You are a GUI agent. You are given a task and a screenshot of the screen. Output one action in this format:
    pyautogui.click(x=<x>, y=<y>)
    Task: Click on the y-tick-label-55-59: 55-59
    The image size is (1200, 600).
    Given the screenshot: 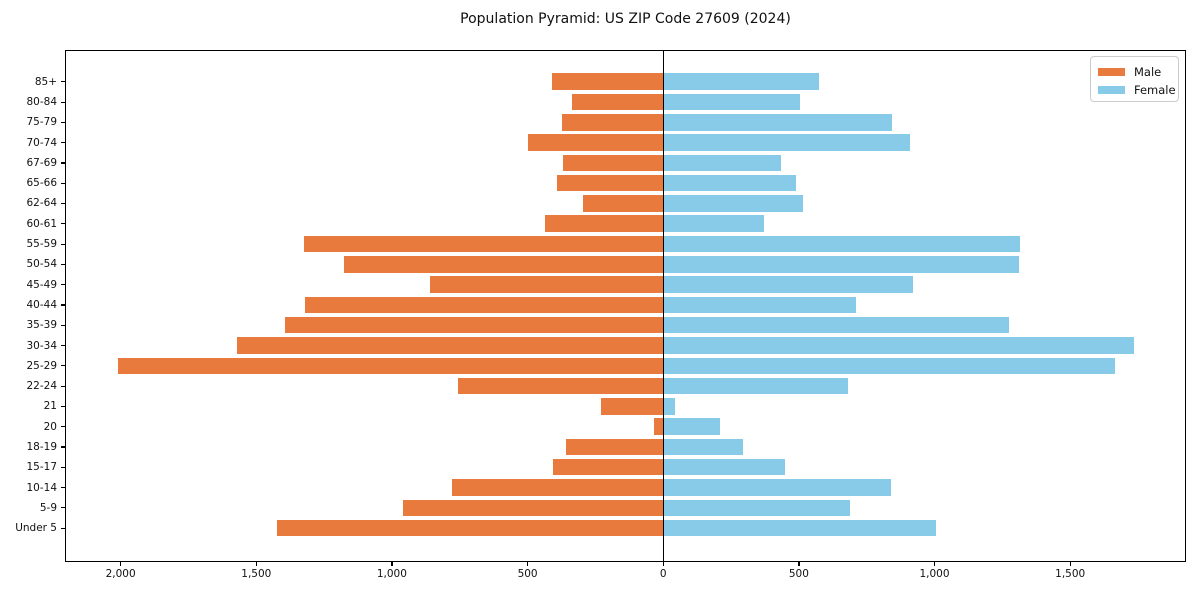 What is the action you would take?
    pyautogui.click(x=41, y=244)
    